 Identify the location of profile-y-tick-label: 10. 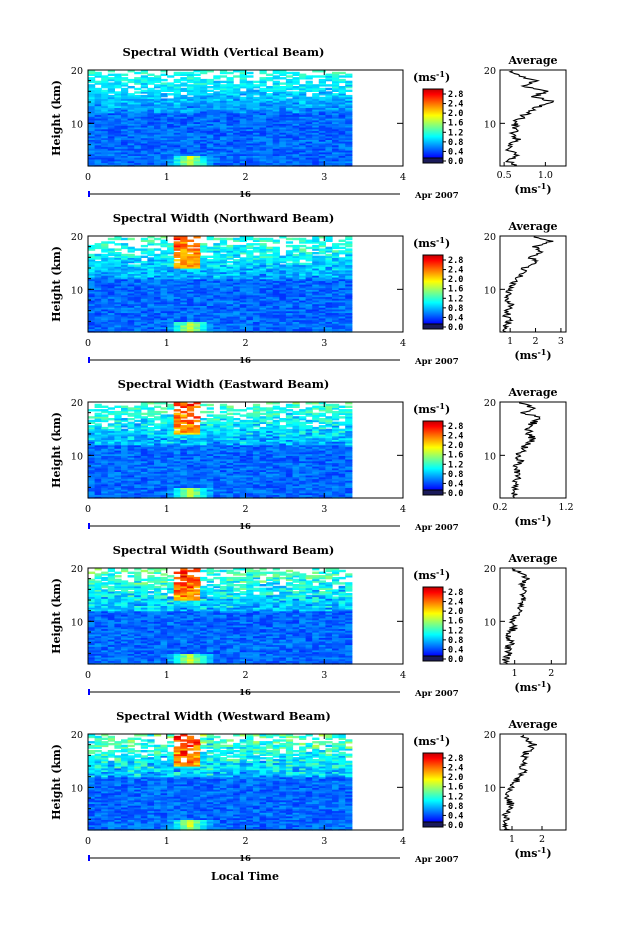
(490, 124).